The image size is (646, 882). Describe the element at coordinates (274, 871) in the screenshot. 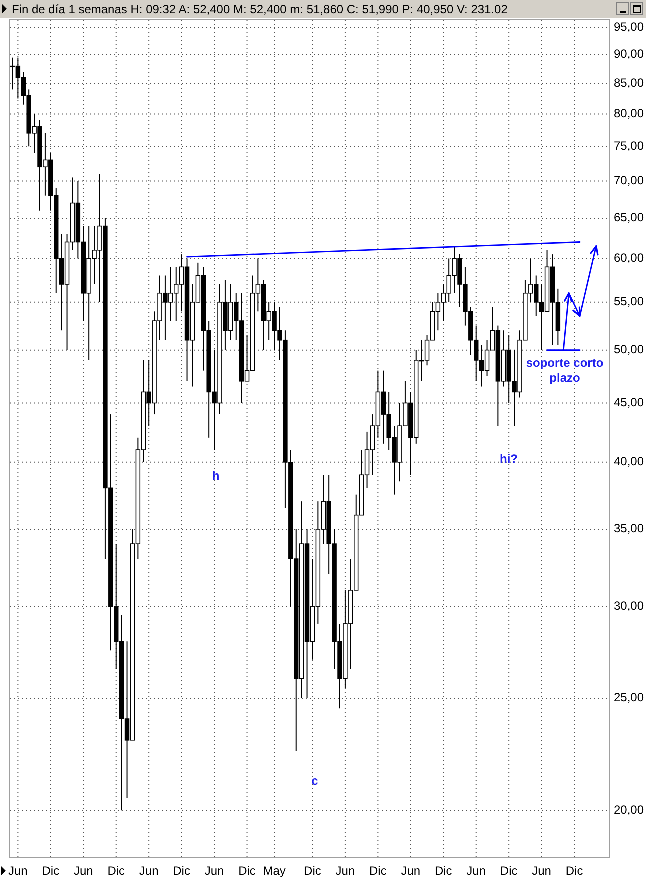

I see `x-tick-label: May` at that location.